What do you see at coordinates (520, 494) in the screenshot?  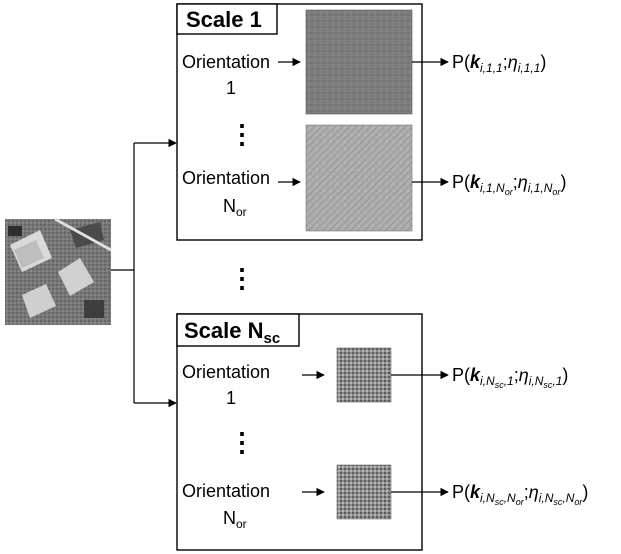 I see `output-label-scaleN-orN: P(ki,Nsc,Nor;ηi,Nsc,Nor)` at bounding box center [520, 494].